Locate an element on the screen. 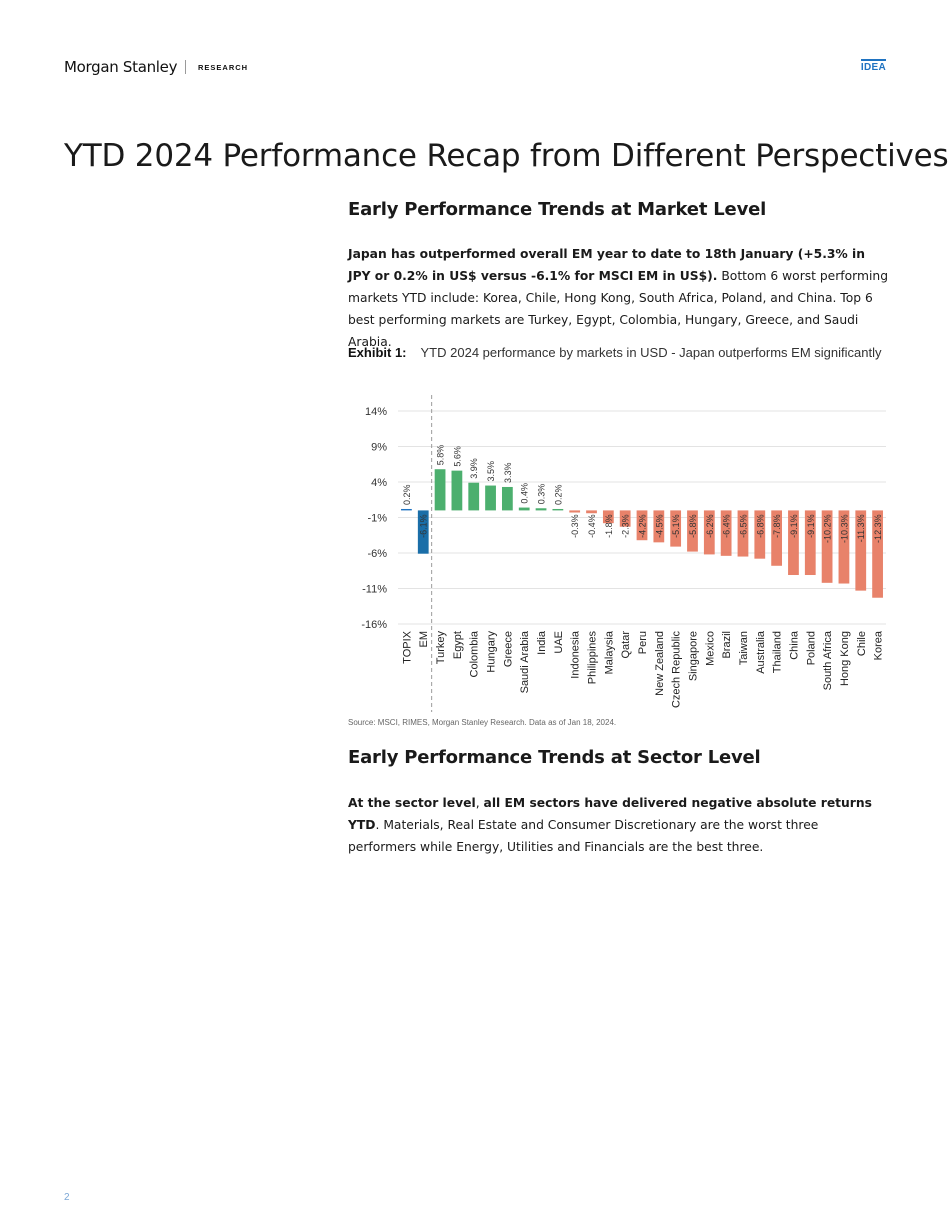 The width and height of the screenshot is (950, 1230). sector-paragraph-sep: , is located at coordinates (479, 803).